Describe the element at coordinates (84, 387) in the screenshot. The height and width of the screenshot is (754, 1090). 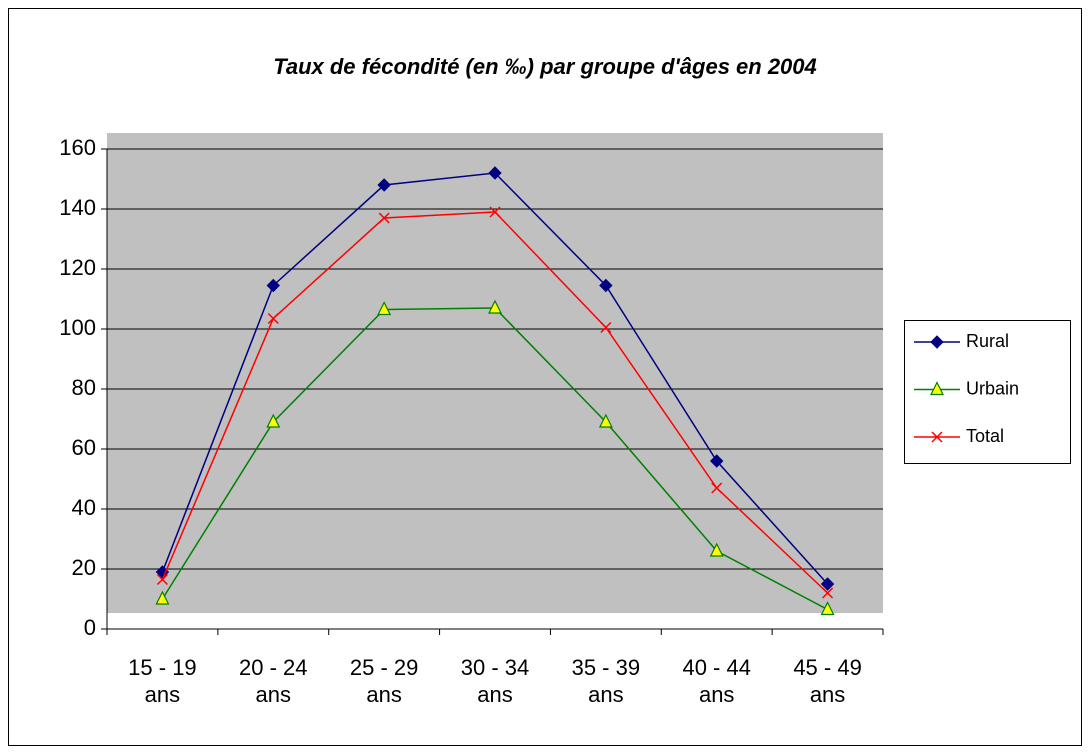
I see `y-tick-label: 80` at that location.